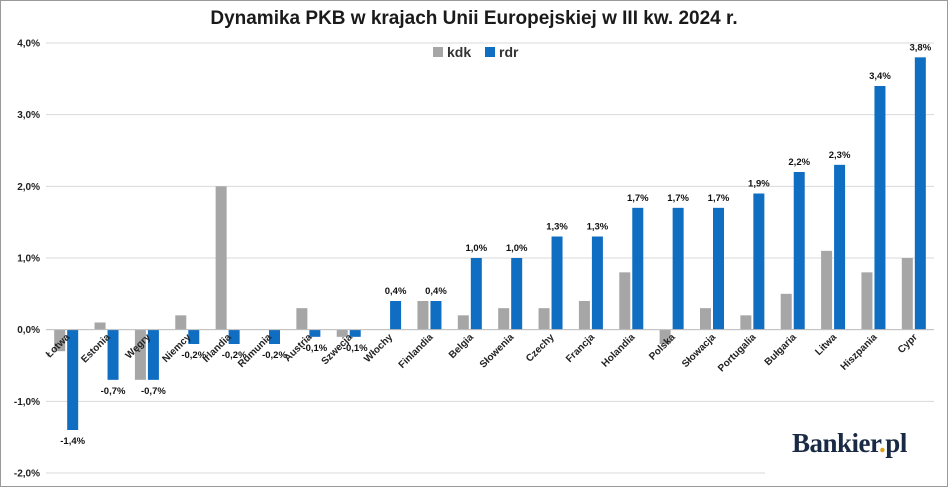  I want to click on data-label: -1,4%, so click(72, 441).